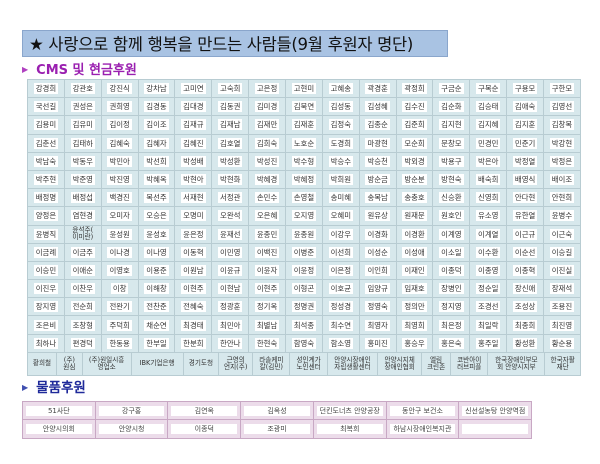 The height and width of the screenshot is (464, 600). I want to click on donor-name: 김종순, so click(377, 125).